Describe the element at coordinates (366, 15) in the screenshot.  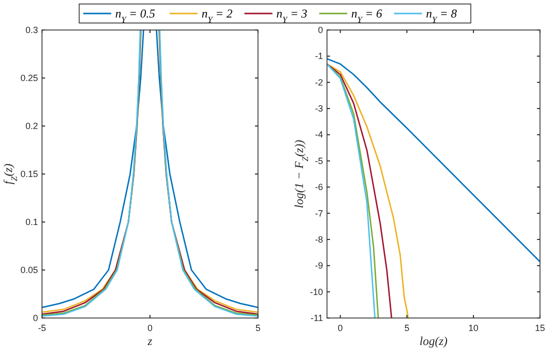
I see `legend-label: n$_{Y}$ = 6` at that location.